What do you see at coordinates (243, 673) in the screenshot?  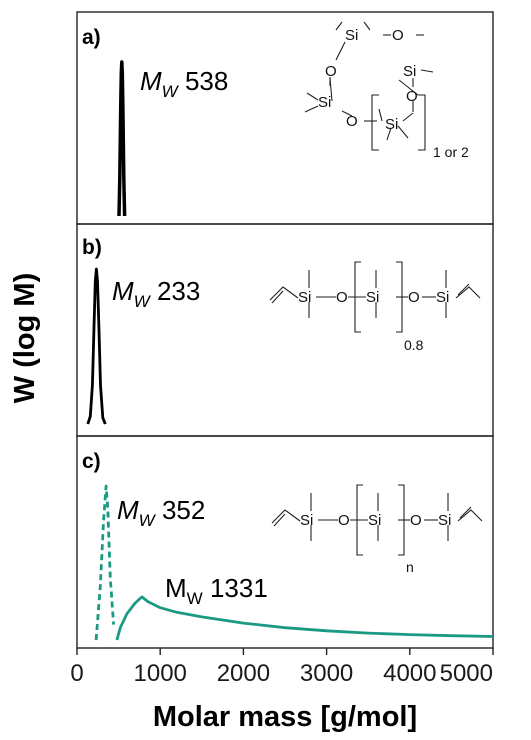 I see `x-tick-label-2000: 2000` at bounding box center [243, 673].